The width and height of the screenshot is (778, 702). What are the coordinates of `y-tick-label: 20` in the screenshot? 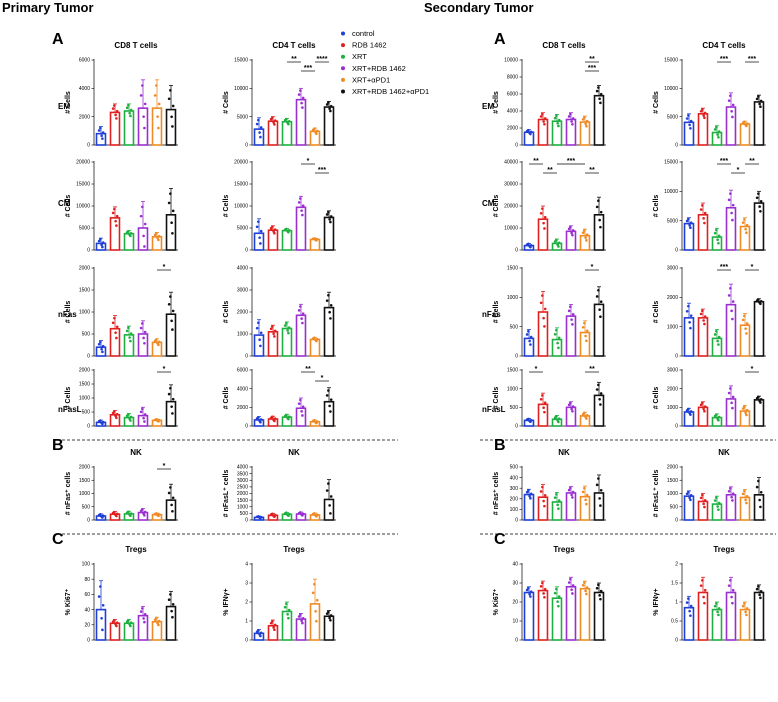 It's located at (87, 626).